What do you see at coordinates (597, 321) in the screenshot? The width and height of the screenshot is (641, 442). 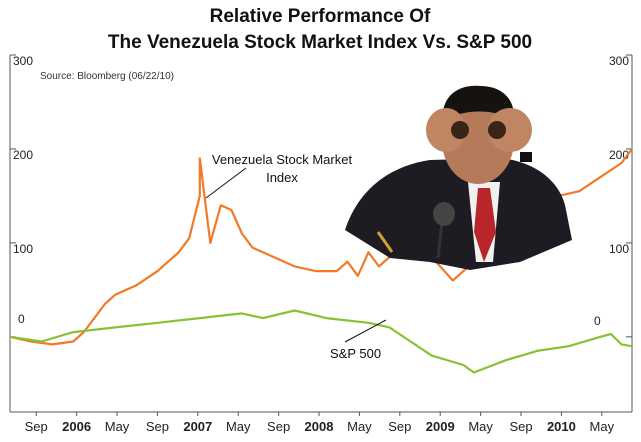 I see `right-zero-marker: 0` at bounding box center [597, 321].